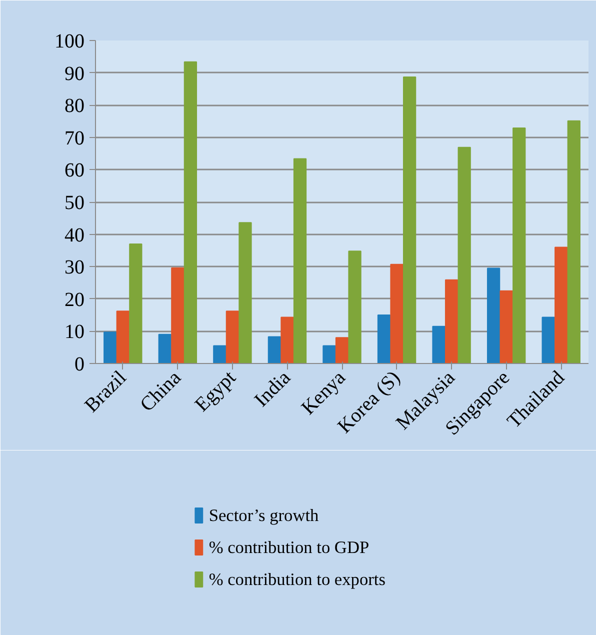 This screenshot has height=635, width=596. Describe the element at coordinates (74, 235) in the screenshot. I see `y-tick-label: 40` at that location.